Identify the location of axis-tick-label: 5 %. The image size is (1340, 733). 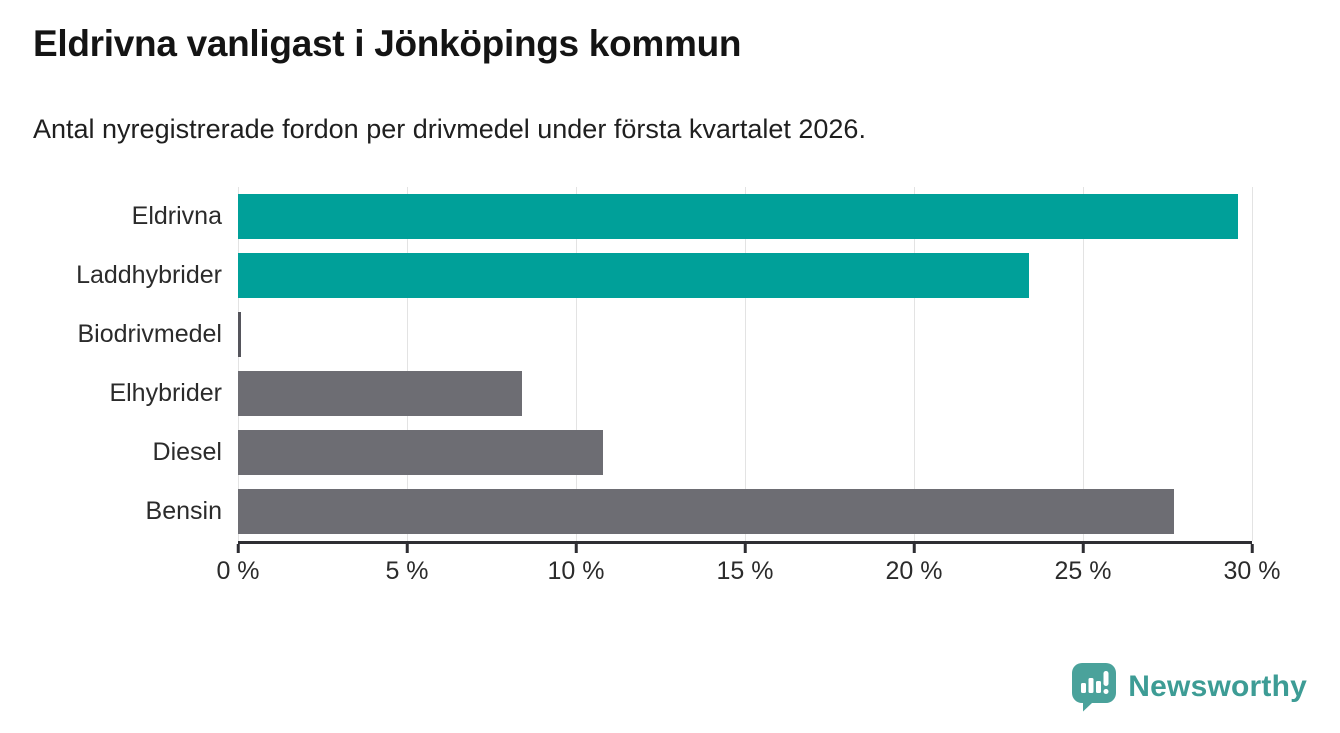
(407, 571).